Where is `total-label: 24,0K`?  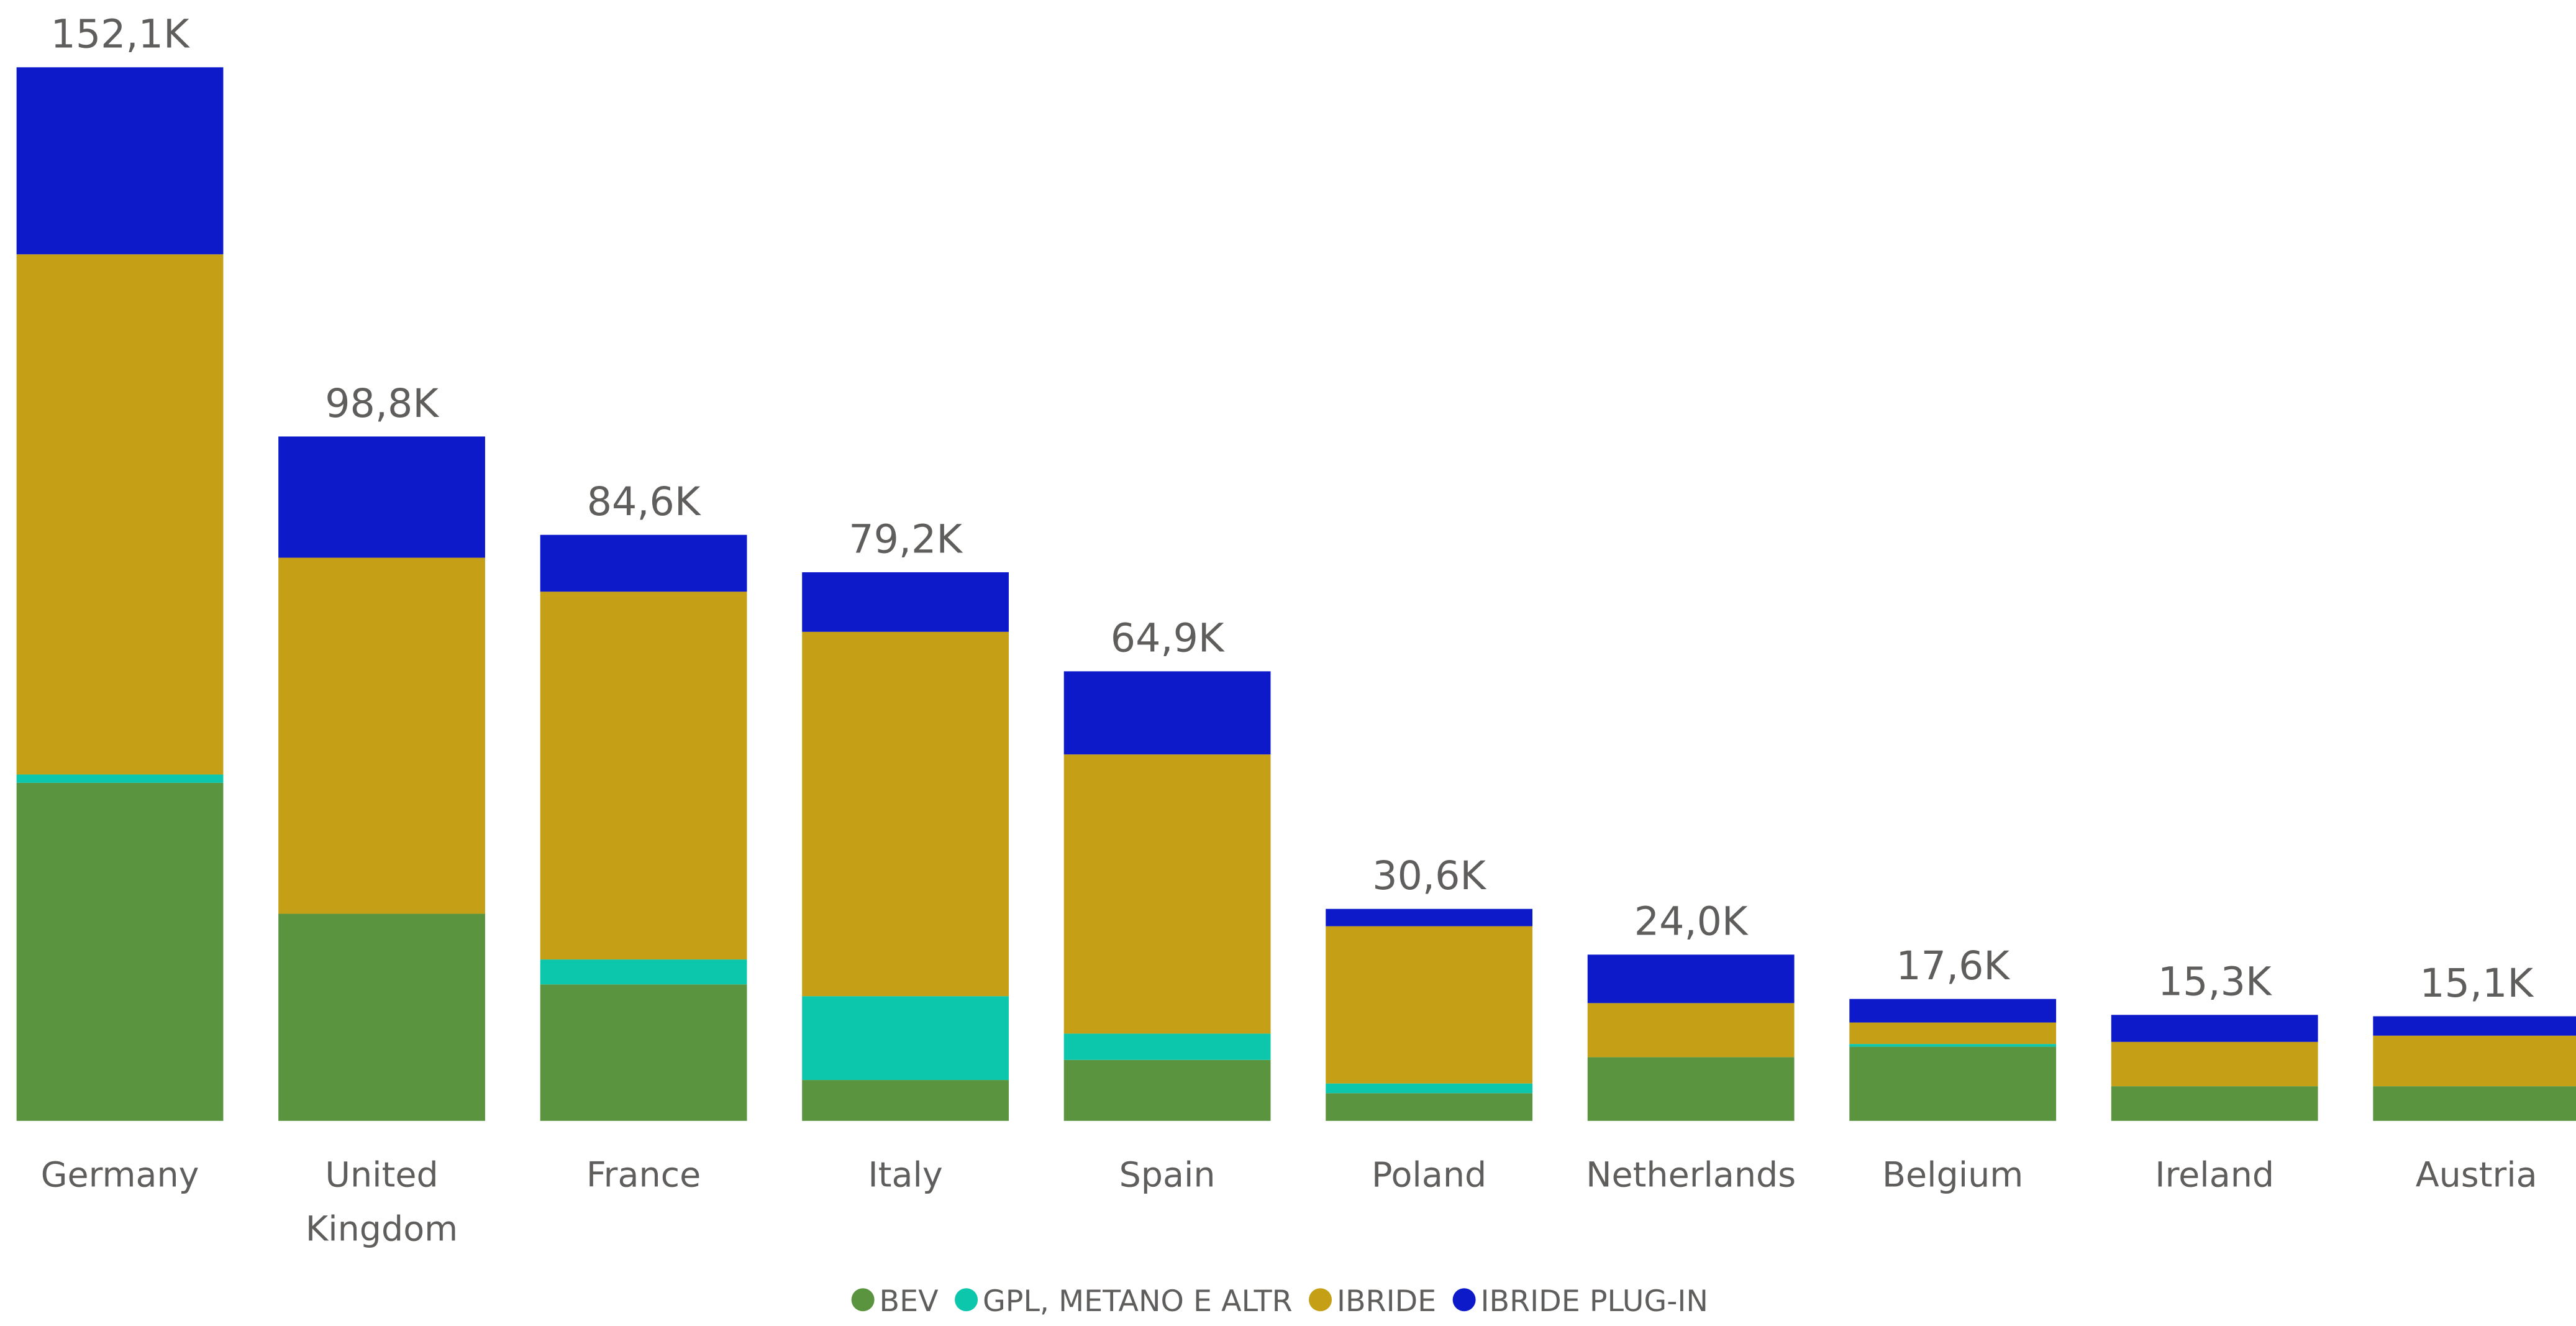 total-label: 24,0K is located at coordinates (1691, 921).